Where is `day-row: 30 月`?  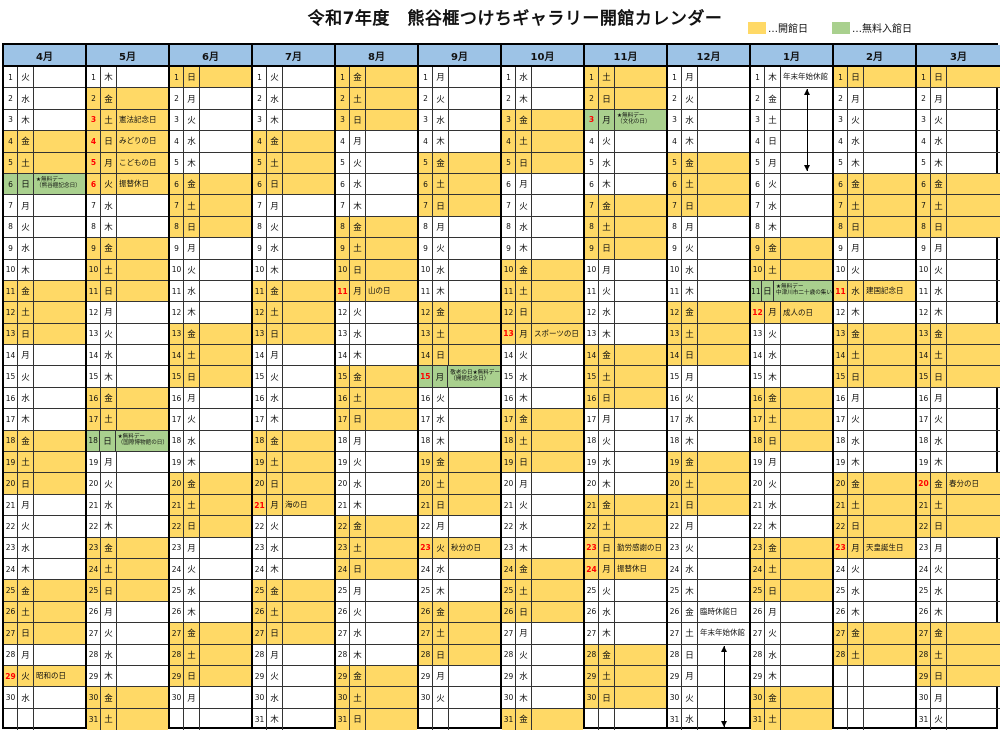 day-row: 30 月 is located at coordinates (210, 698).